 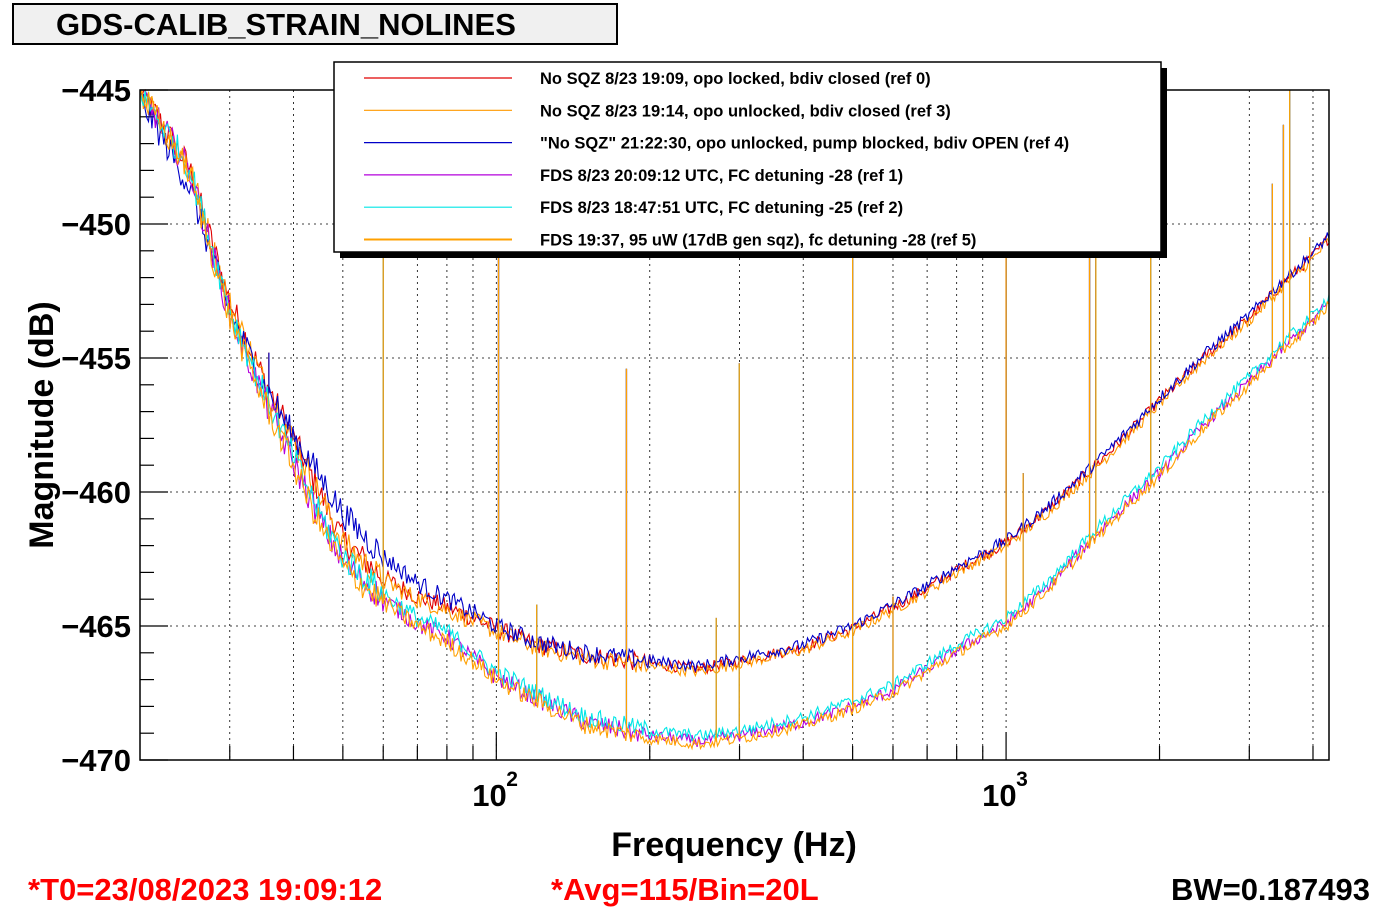 I want to click on y-tick-label: −450, so click(x=96, y=224).